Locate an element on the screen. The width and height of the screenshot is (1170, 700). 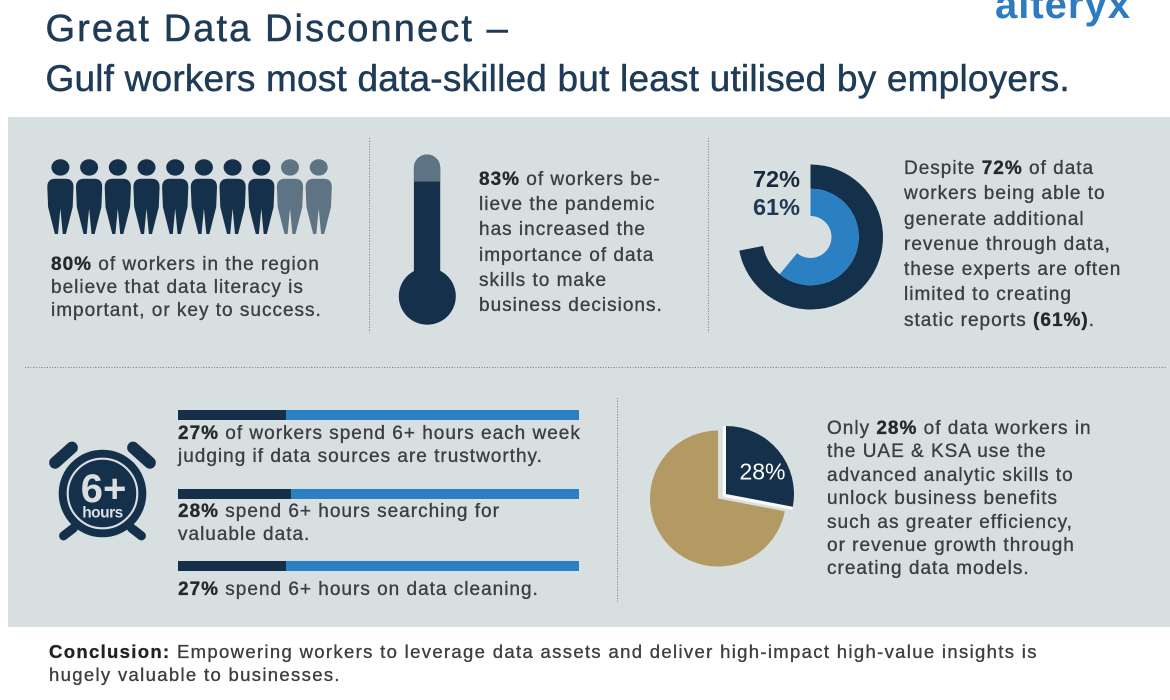
svg-text: 6+ is located at coordinates (104, 489).